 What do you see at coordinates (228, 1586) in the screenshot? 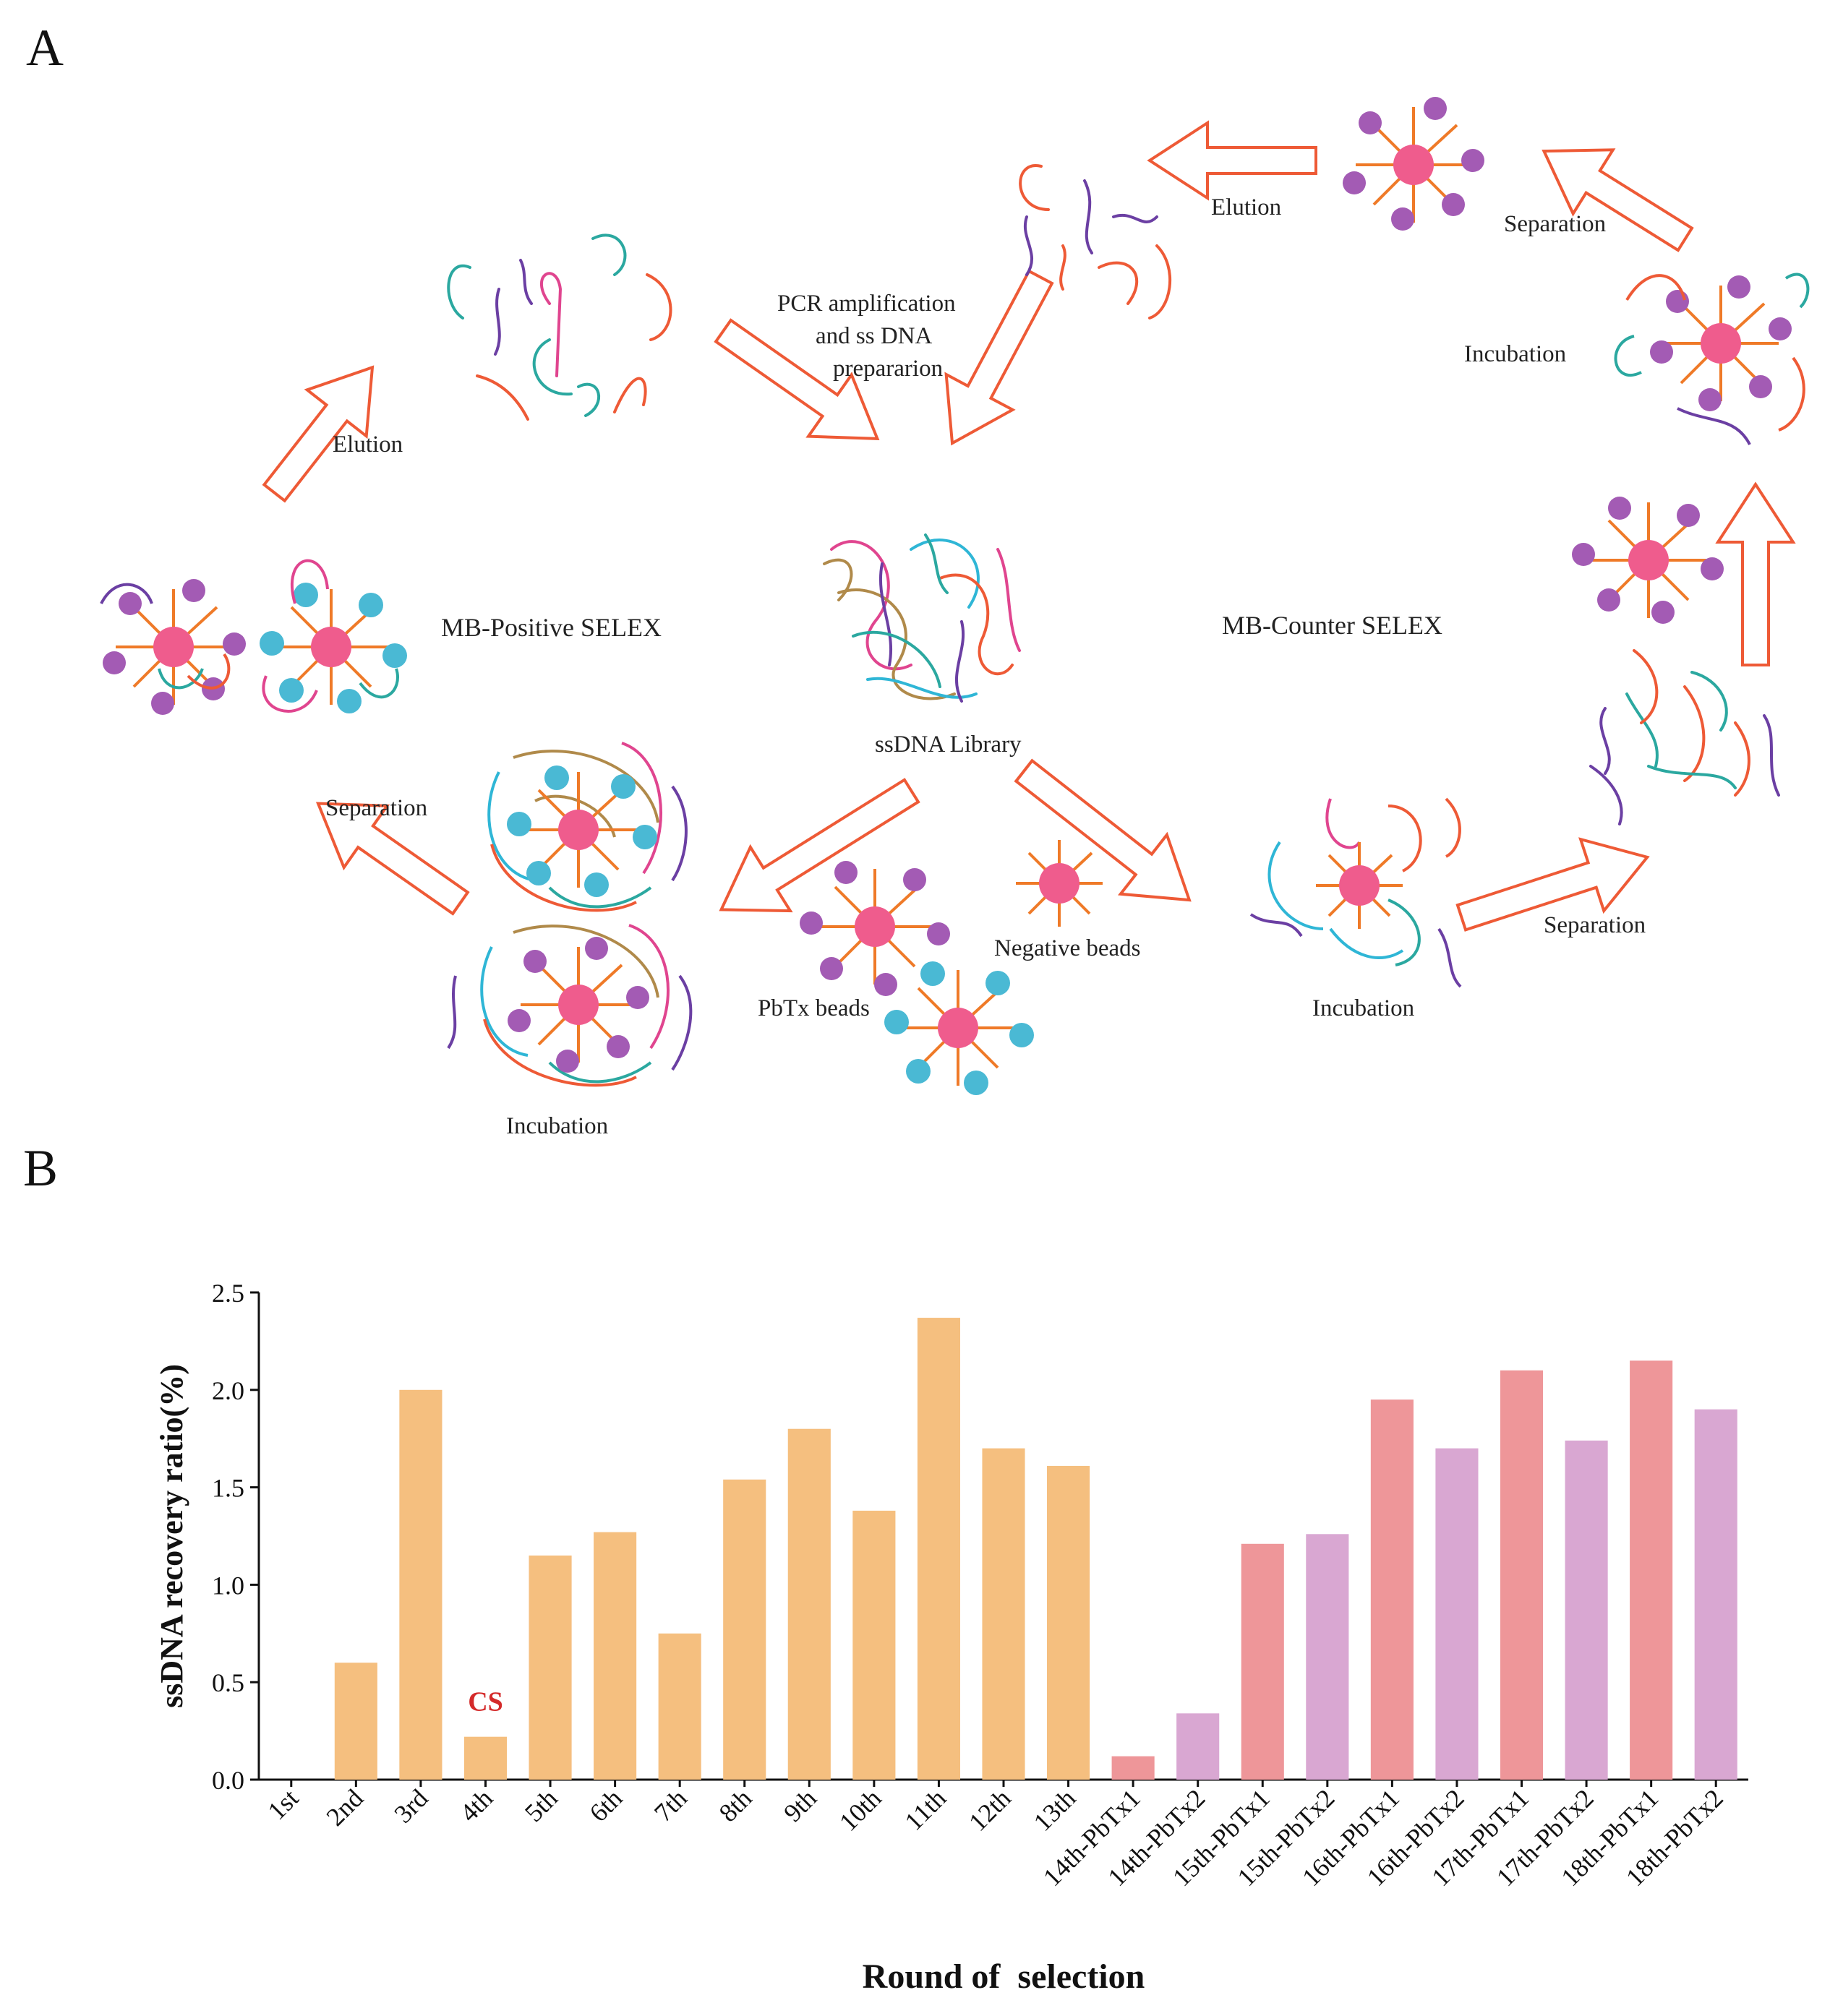
I see `y-tick-label: 1.0` at bounding box center [228, 1586].